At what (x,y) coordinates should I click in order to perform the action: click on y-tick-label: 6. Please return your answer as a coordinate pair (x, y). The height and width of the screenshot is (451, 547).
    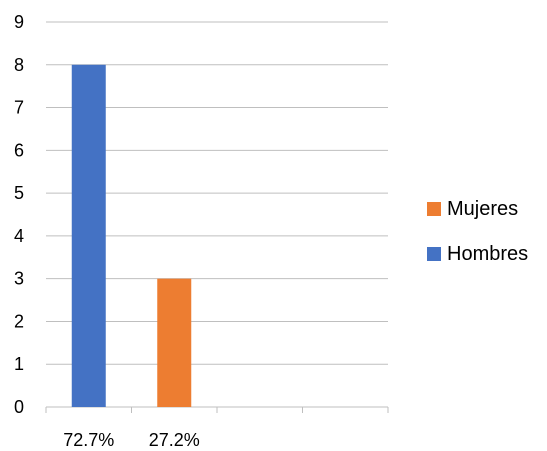
    Looking at the image, I should click on (19, 150).